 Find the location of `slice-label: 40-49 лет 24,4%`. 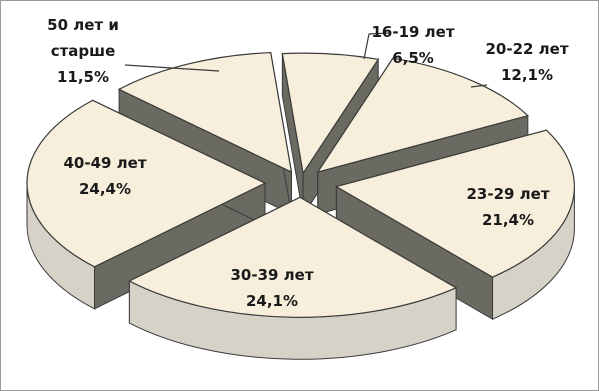

slice-label: 40-49 лет 24,4% is located at coordinates (104, 176).